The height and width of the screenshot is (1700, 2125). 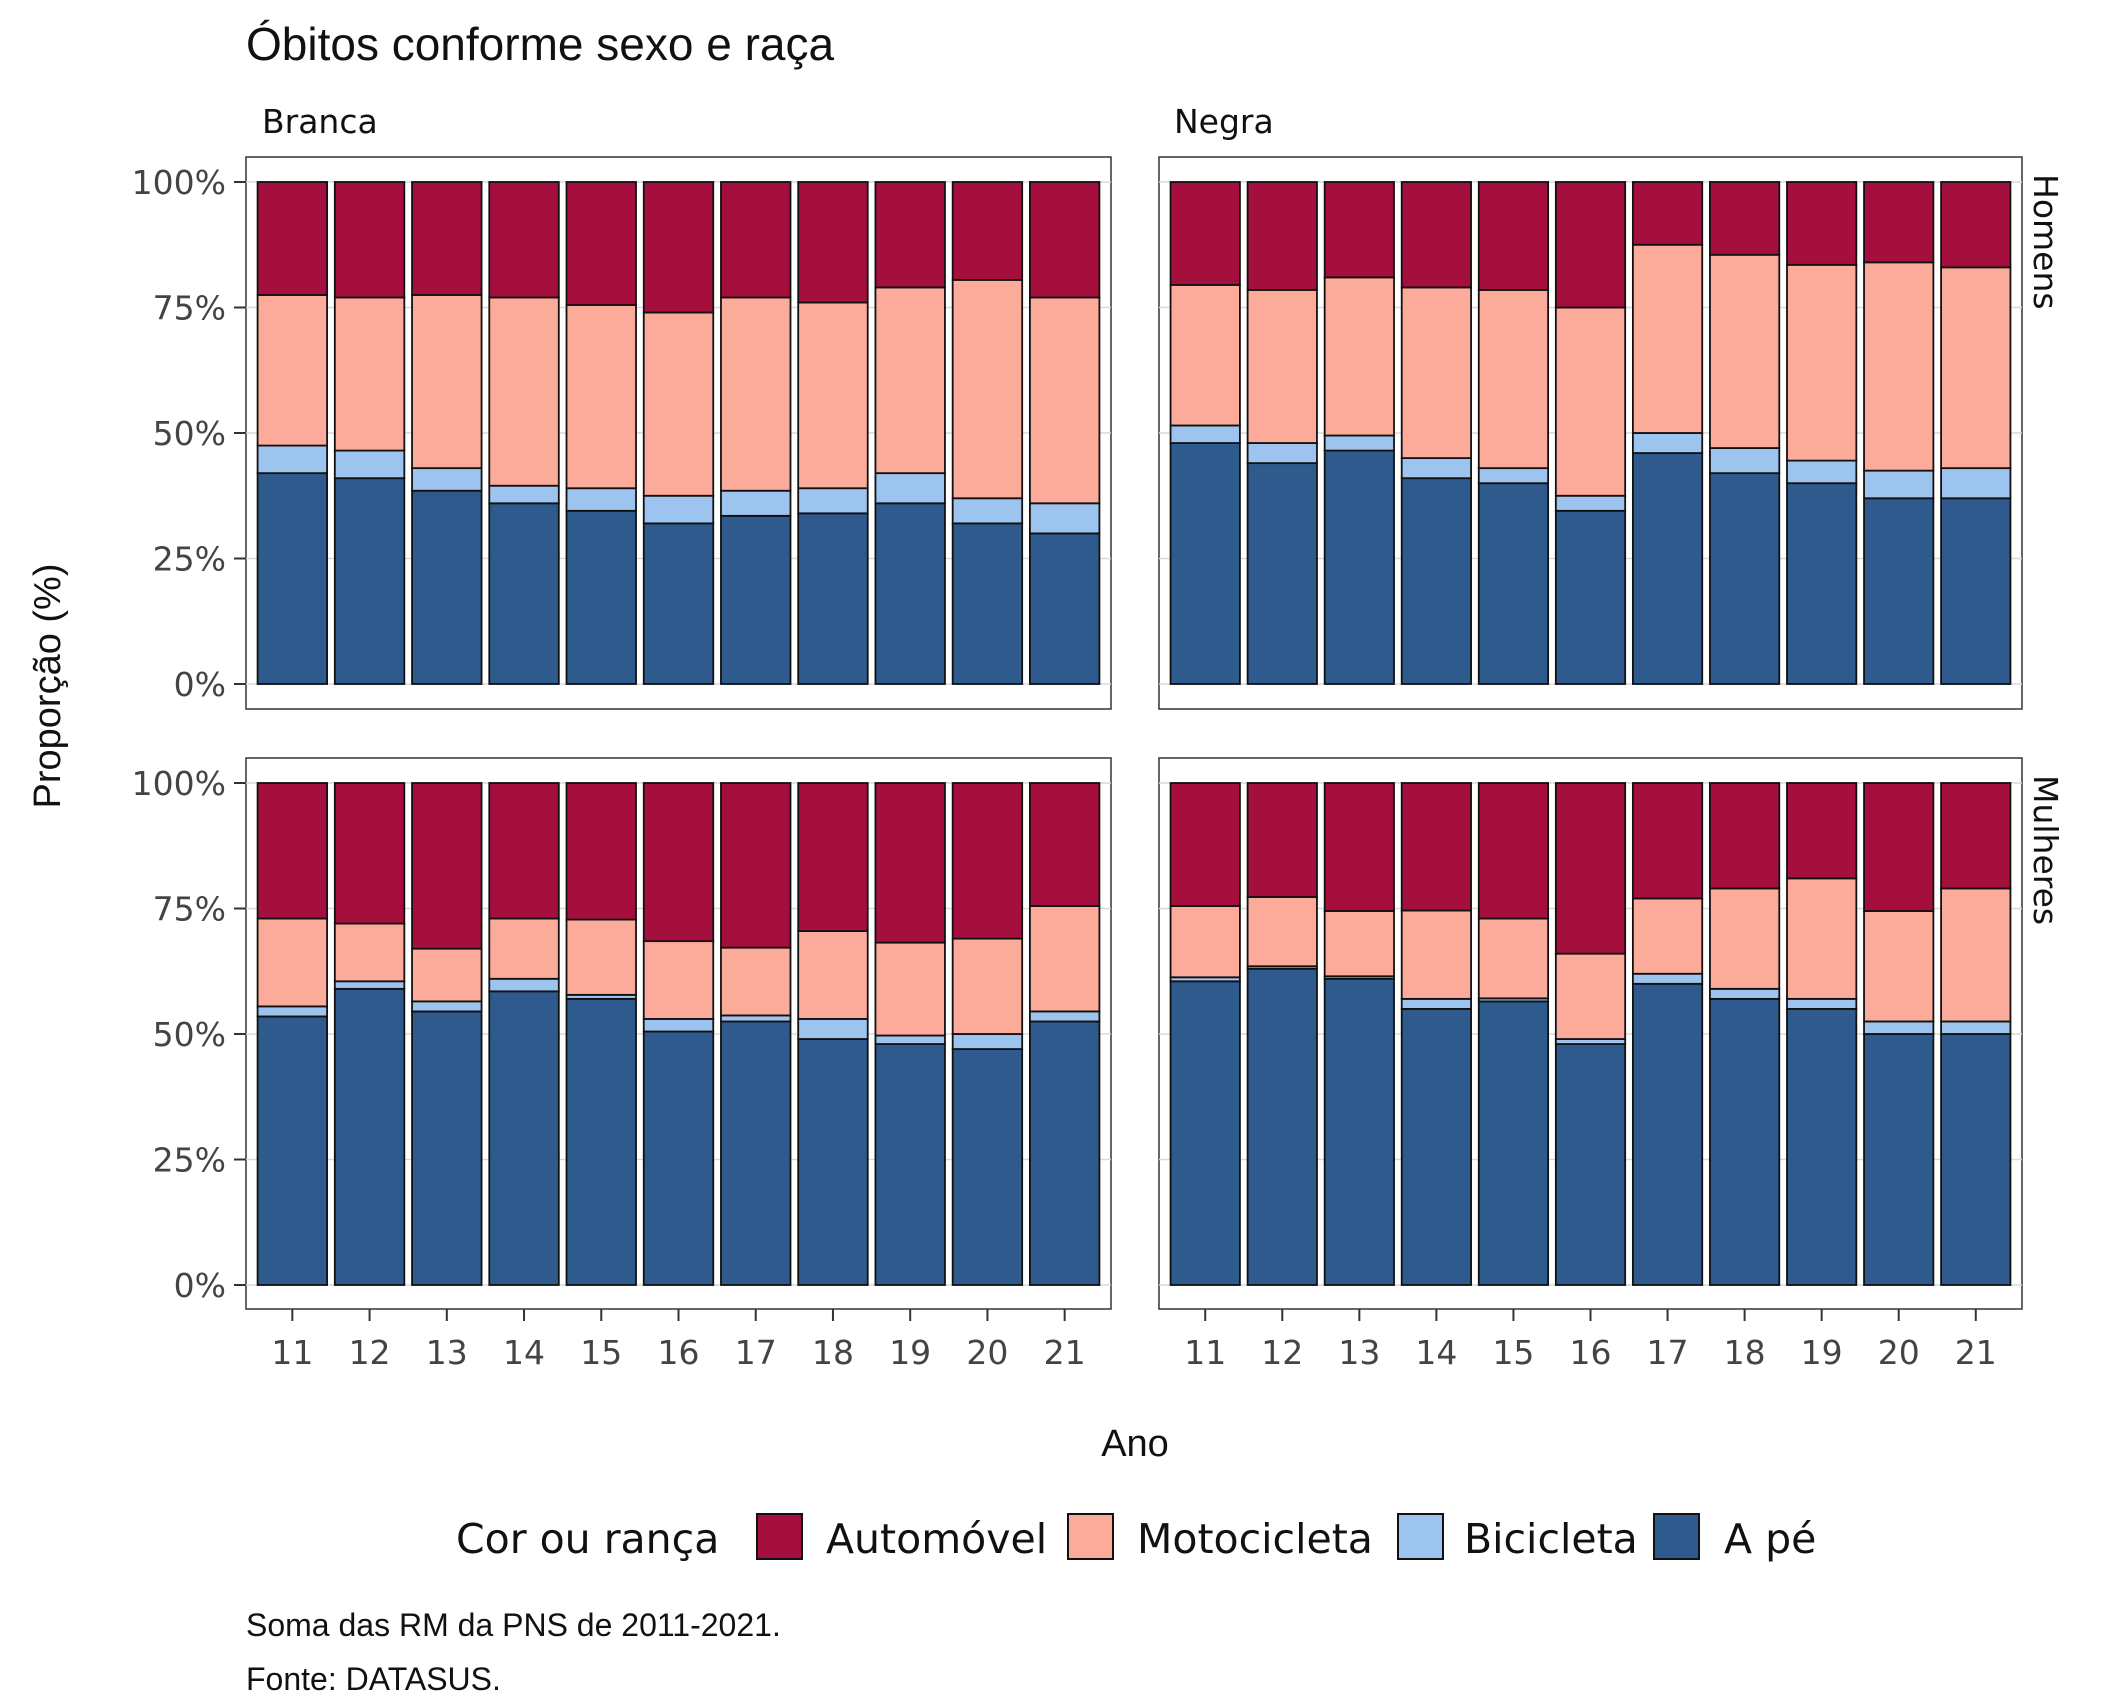 What do you see at coordinates (373, 1679) in the screenshot?
I see `caption-line-2: Fonte: DATASUS.` at bounding box center [373, 1679].